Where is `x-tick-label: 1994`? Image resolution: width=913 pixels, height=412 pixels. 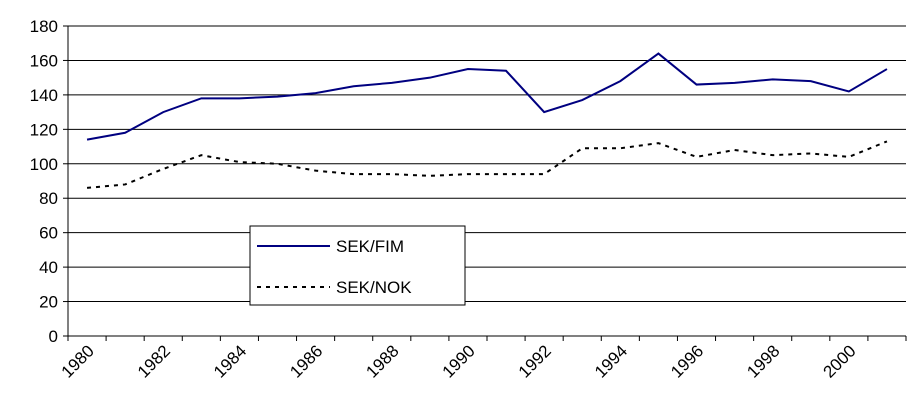 x-tick-label: 1994 is located at coordinates (611, 361).